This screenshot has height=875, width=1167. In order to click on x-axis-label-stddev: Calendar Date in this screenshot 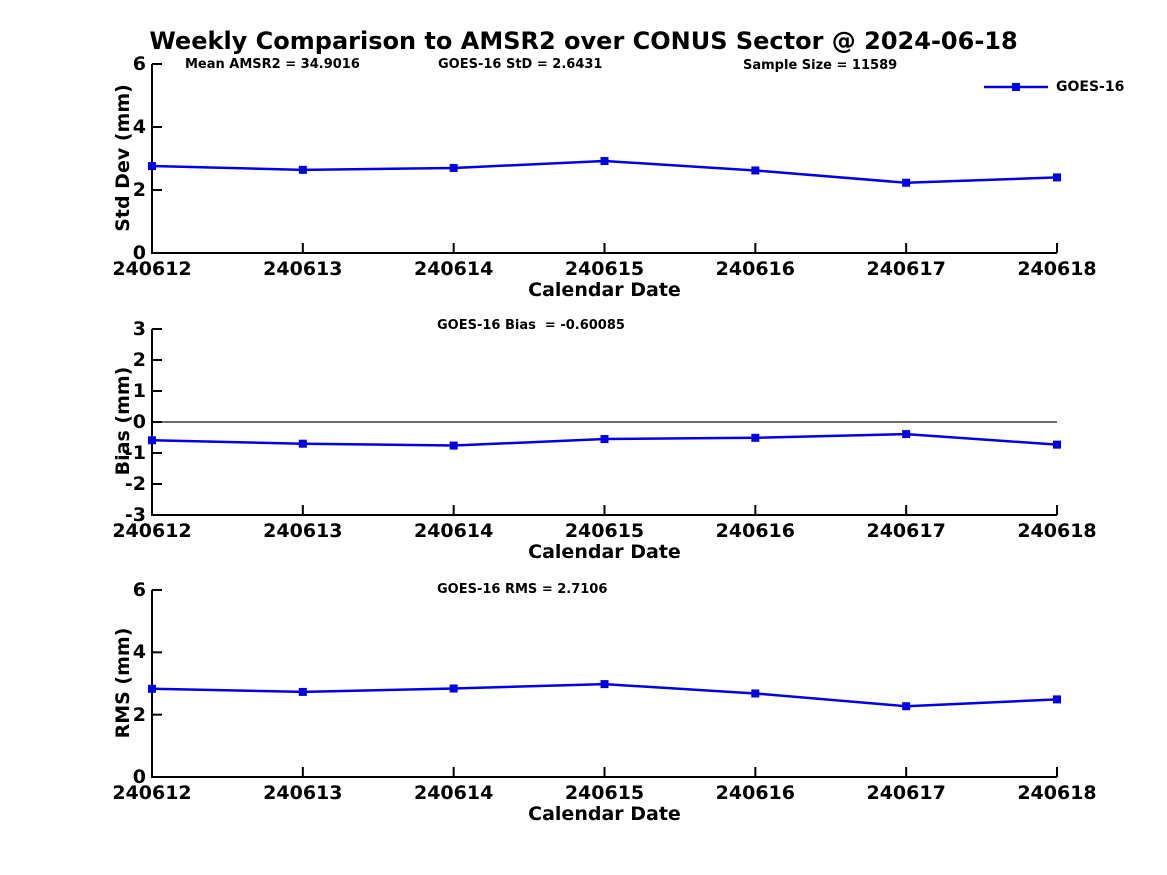, I will do `click(604, 290)`.